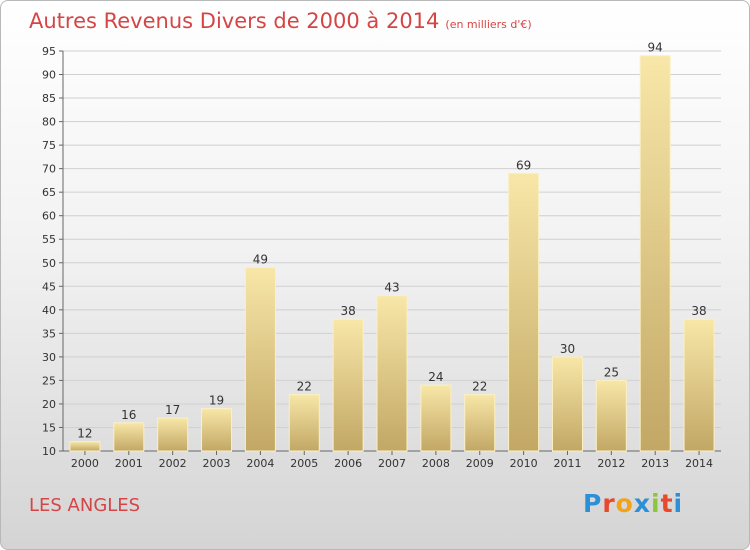 This screenshot has height=550, width=750. I want to click on x-tick-label: 2009, so click(480, 463).